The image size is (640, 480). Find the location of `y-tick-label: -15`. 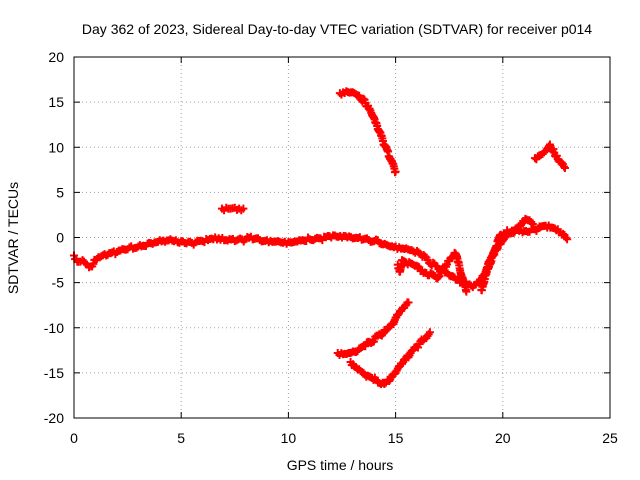

y-tick-label: -15 is located at coordinates (54, 373).